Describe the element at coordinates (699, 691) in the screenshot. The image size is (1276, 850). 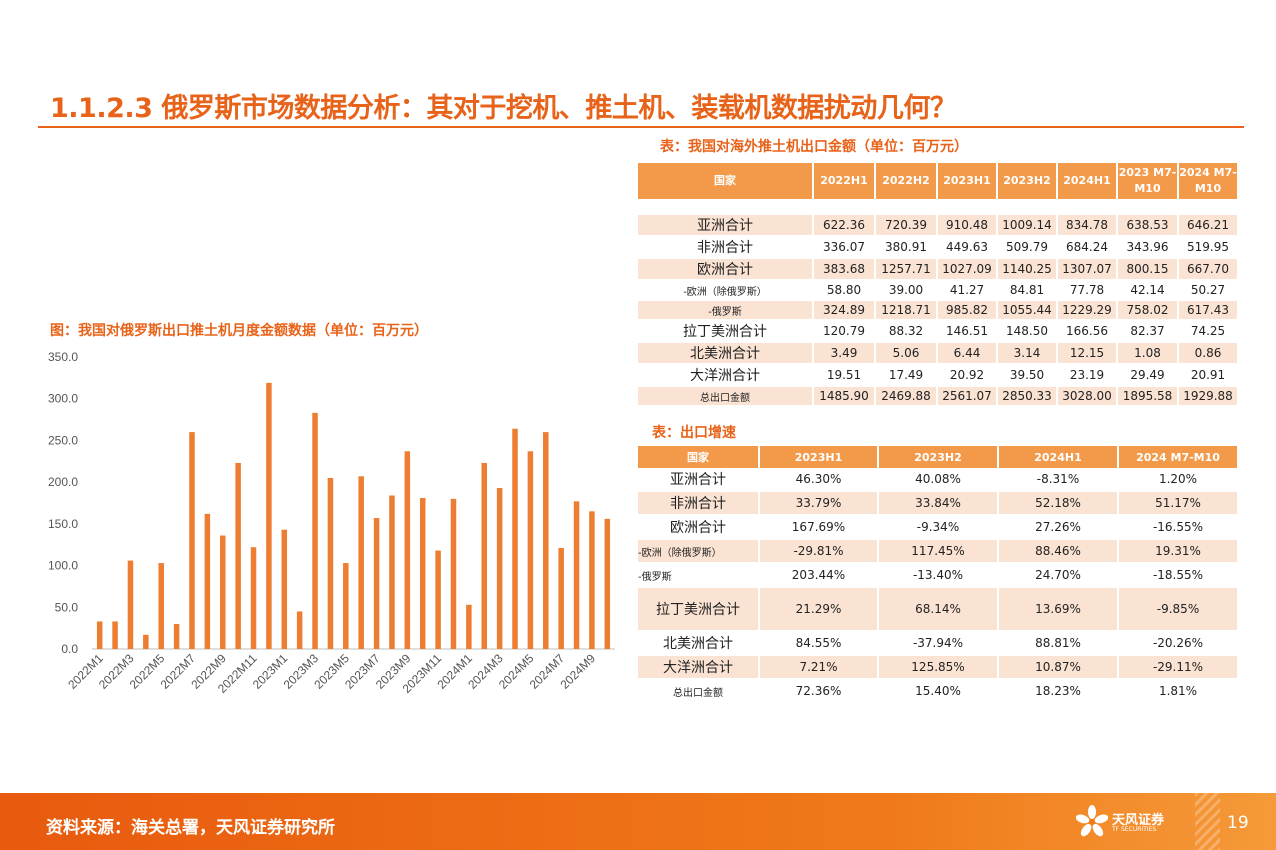
I see `region-name-cell: 总出口金额` at that location.